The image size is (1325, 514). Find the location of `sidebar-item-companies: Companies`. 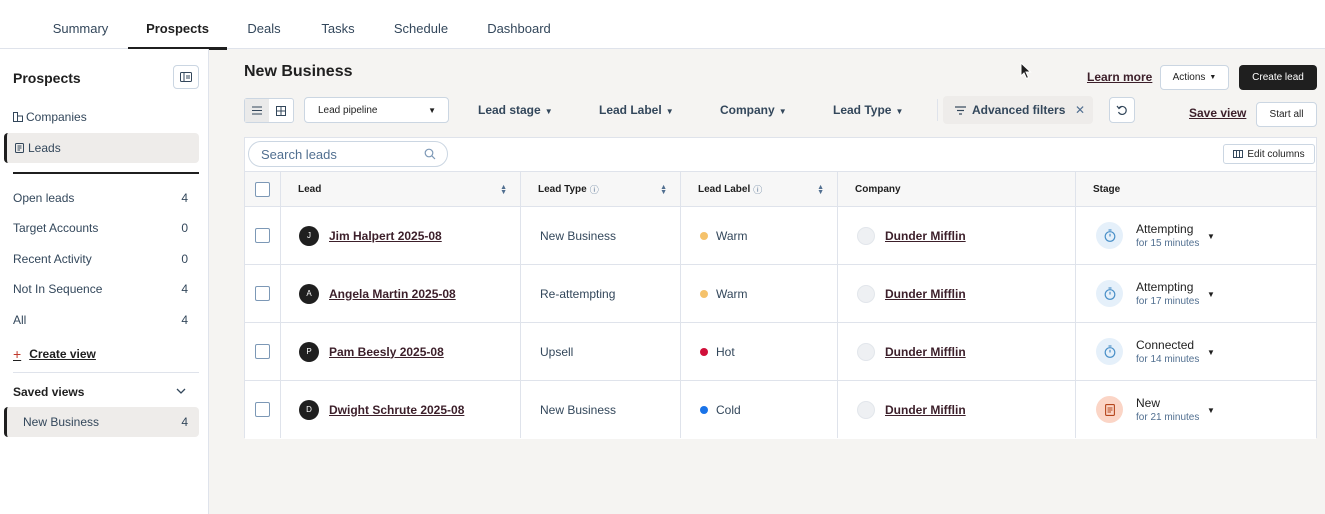

sidebar-item-companies: Companies is located at coordinates (101, 117).